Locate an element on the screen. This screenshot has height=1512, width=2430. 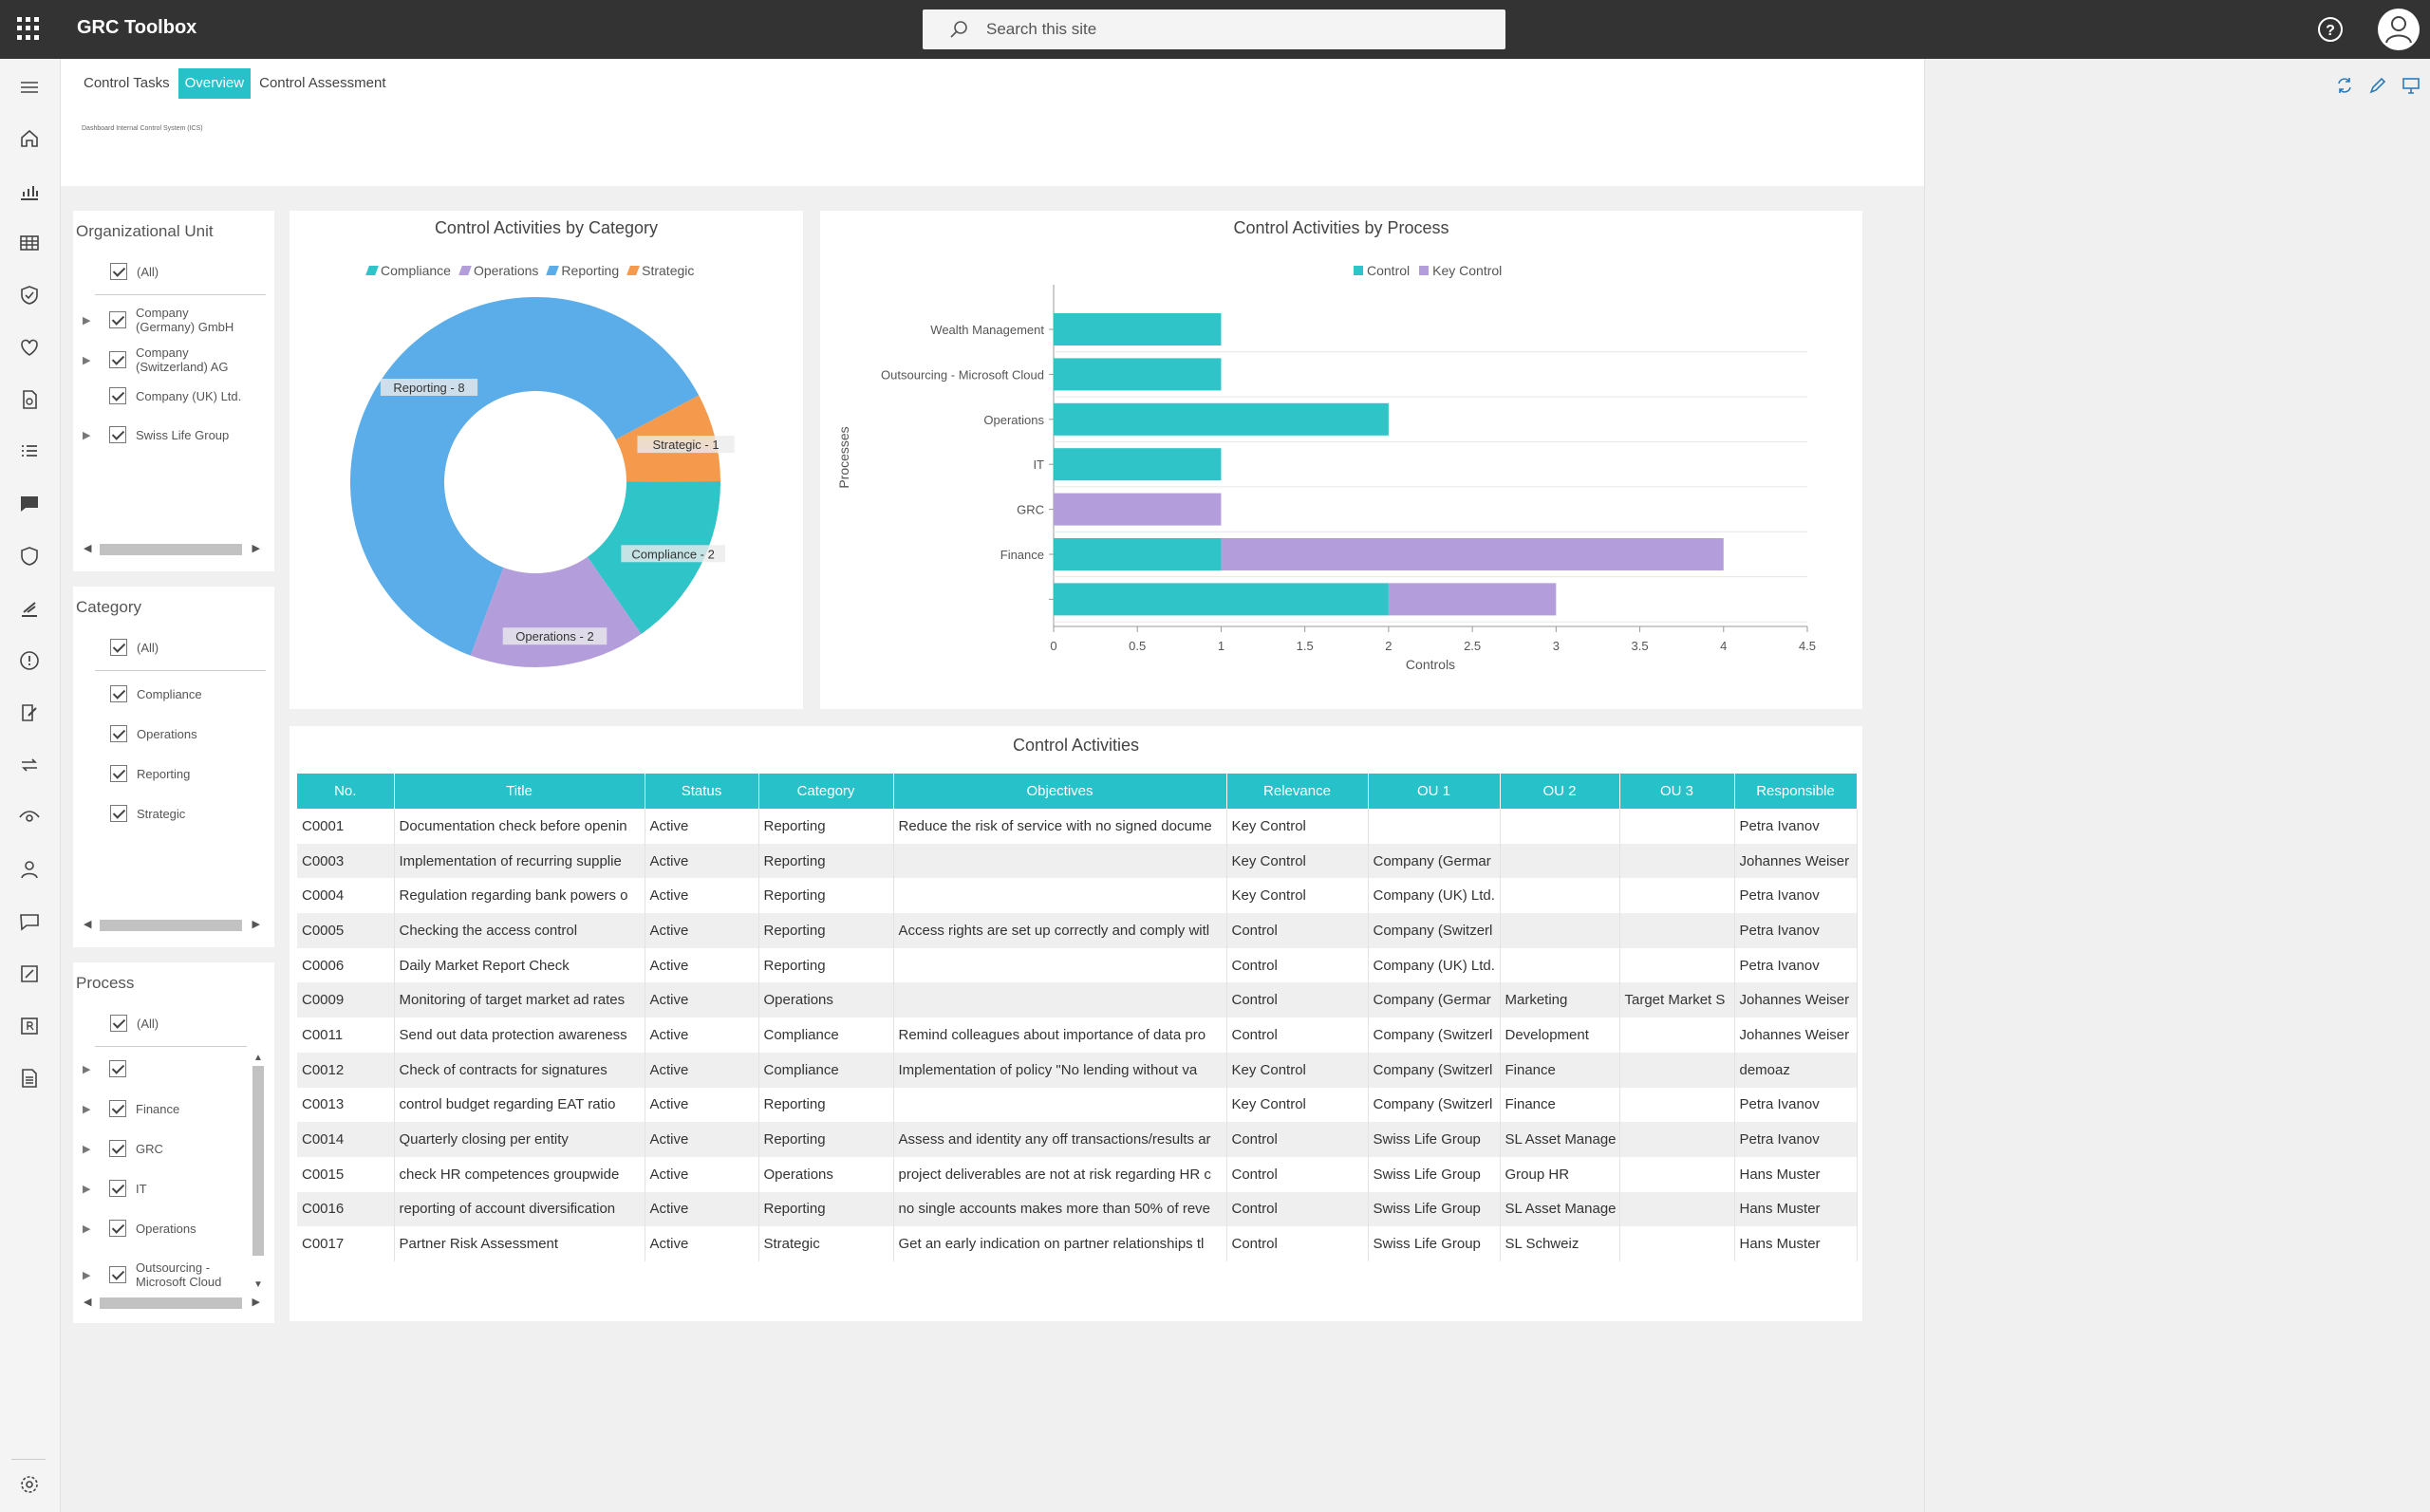
filter-option: Operations is located at coordinates (154, 733).